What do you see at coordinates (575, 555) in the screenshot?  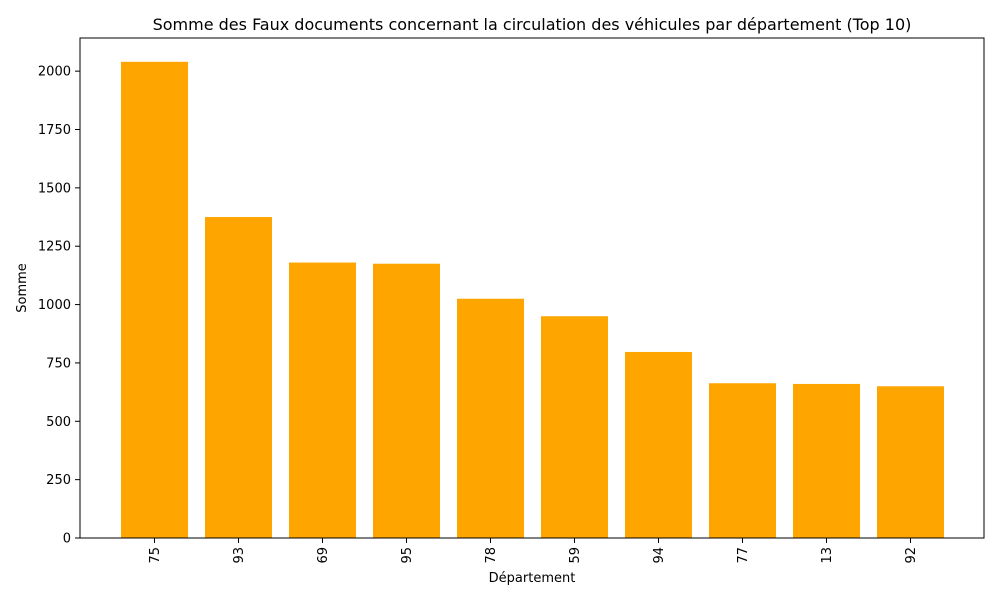 I see `x-tick-label: 59` at bounding box center [575, 555].